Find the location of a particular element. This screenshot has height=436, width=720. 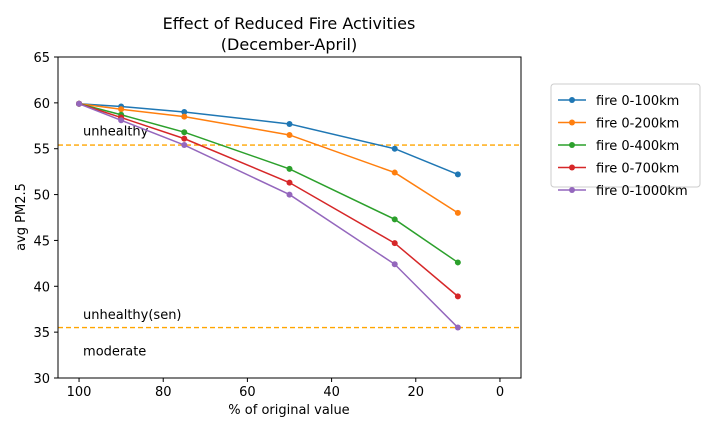

y-tick-label-6: 60 is located at coordinates (41, 104).